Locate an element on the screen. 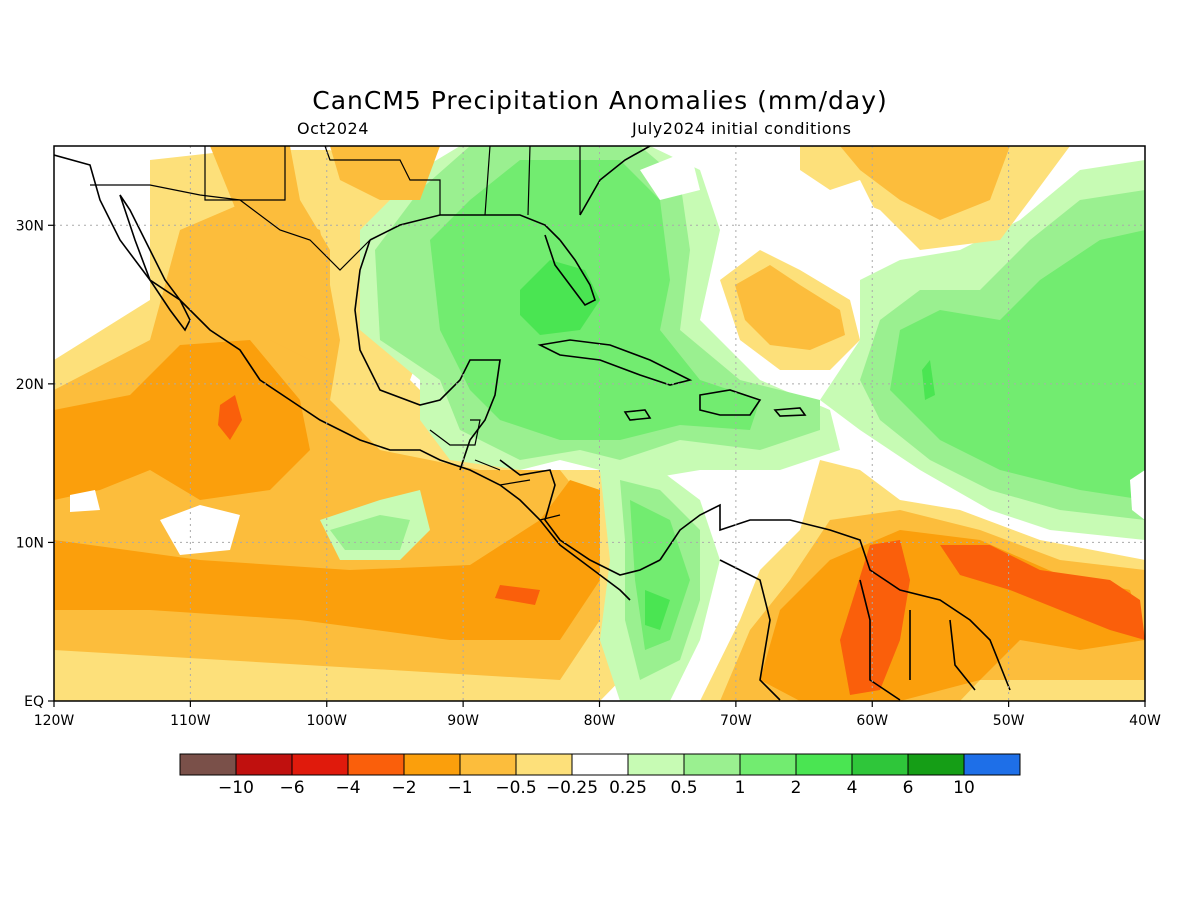 This screenshot has width=1200, height=900. venezuela-border is located at coordinates (750, 630).